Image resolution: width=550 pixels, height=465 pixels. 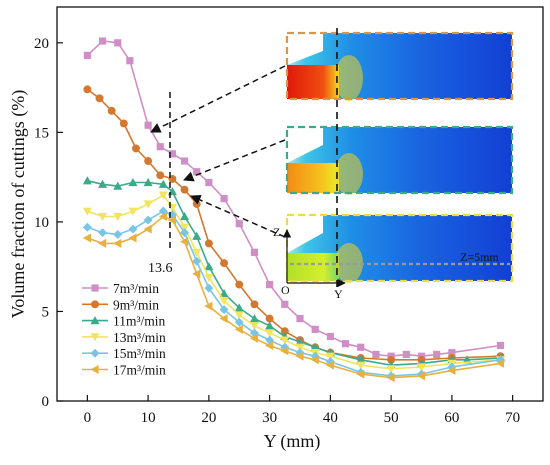 I want to click on x-tick-label: 40, so click(x=330, y=418).